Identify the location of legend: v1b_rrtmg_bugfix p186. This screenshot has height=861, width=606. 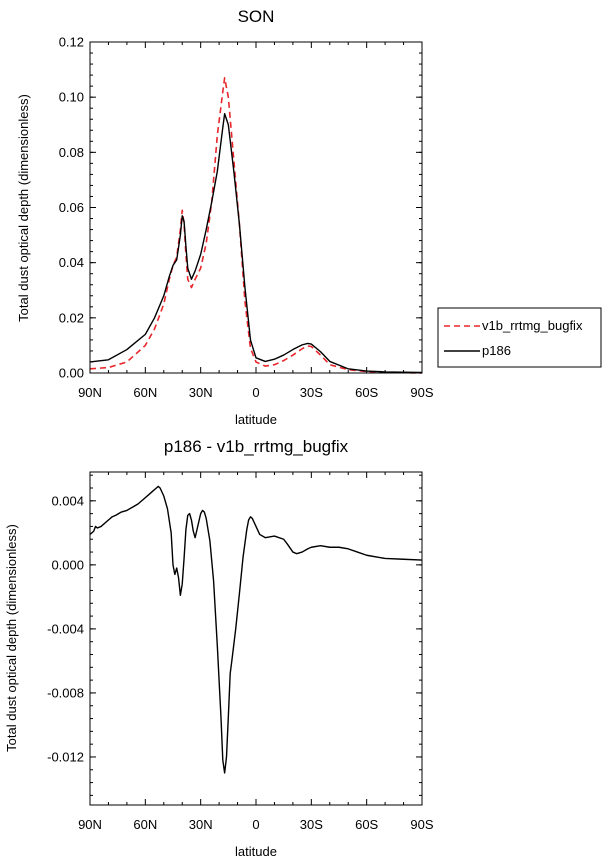
(519, 337).